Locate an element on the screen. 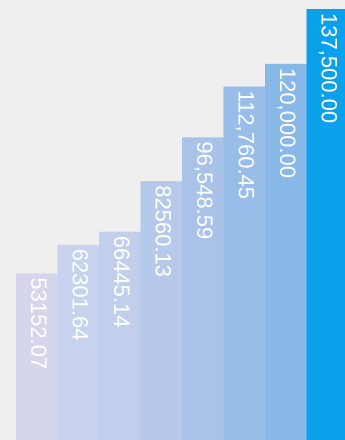 The width and height of the screenshot is (345, 440). bar-label-6: 112,760.45 is located at coordinates (245, 145).